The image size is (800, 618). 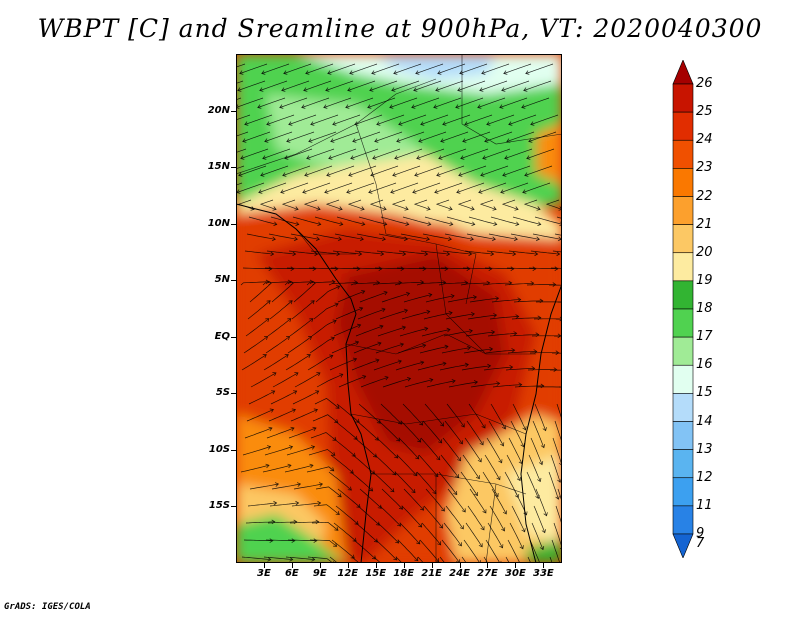 What do you see at coordinates (704, 505) in the screenshot?
I see `colorbar-label: 11` at bounding box center [704, 505].